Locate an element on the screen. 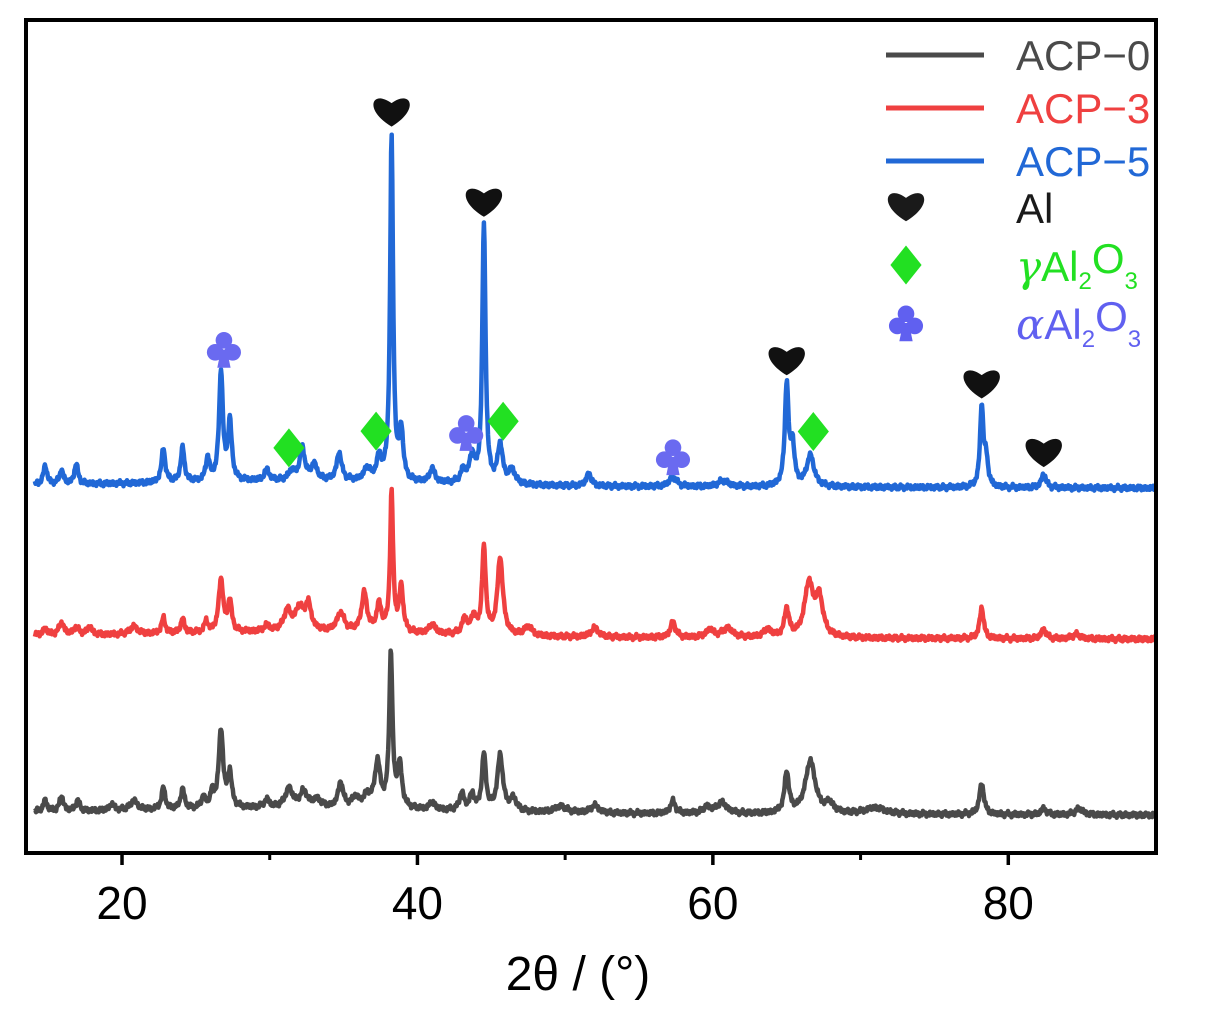 The width and height of the screenshot is (1215, 1013). legend-label: Al is located at coordinates (1034, 208).